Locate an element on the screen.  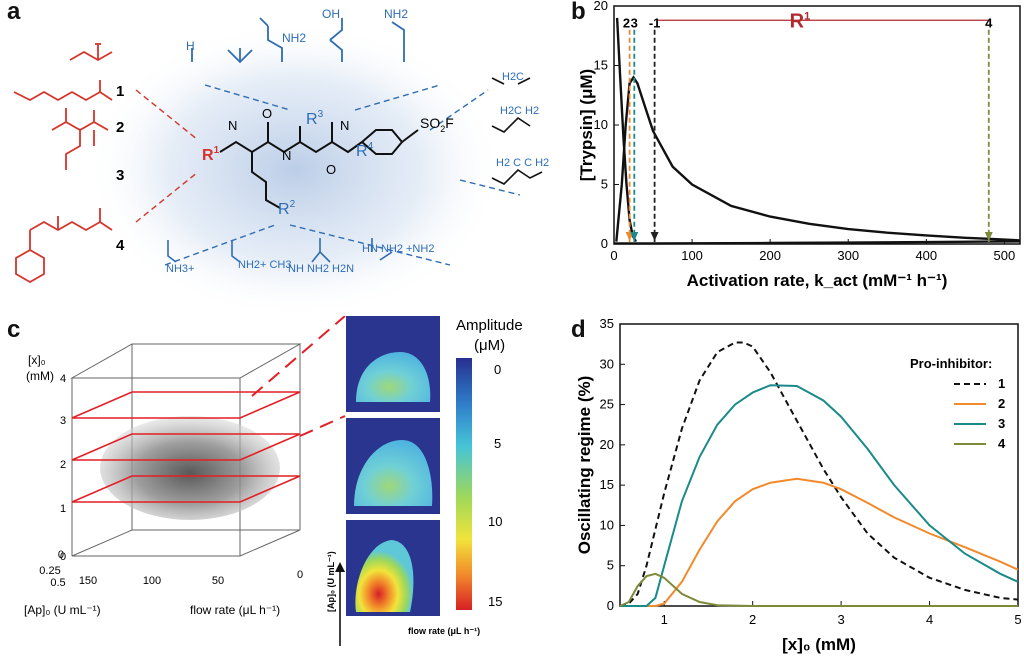
panel-b-xlabel: Activation rate, k_act (mM⁻¹ h⁻¹) is located at coordinates (817, 280).